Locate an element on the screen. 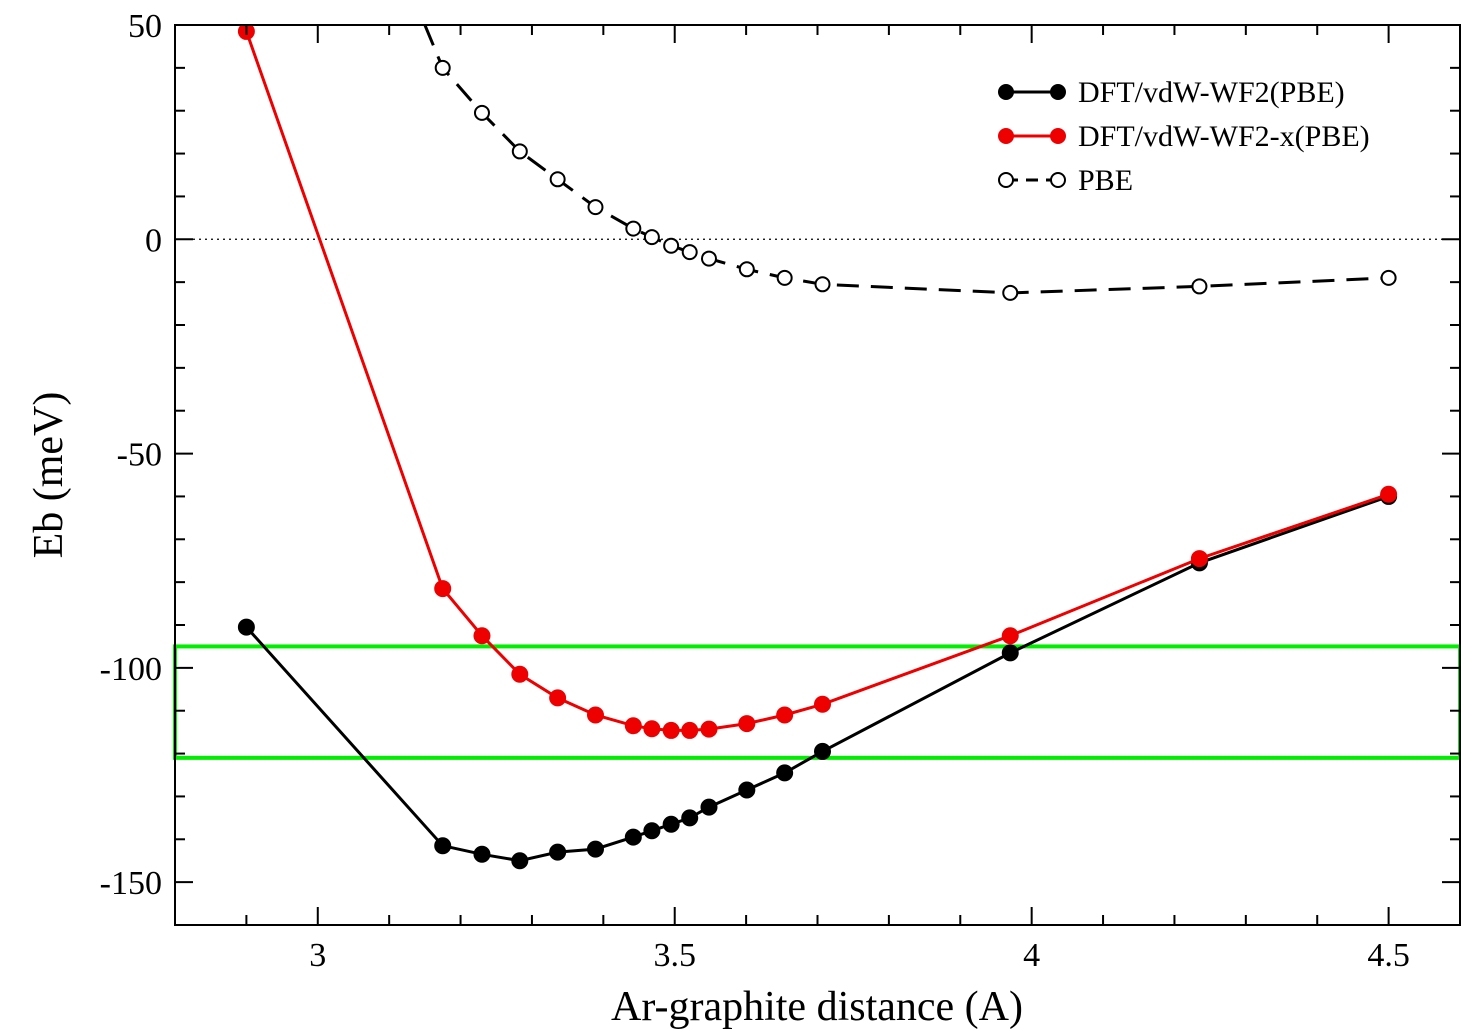 The height and width of the screenshot is (1030, 1461). x-tick-label: 3 is located at coordinates (317, 955).